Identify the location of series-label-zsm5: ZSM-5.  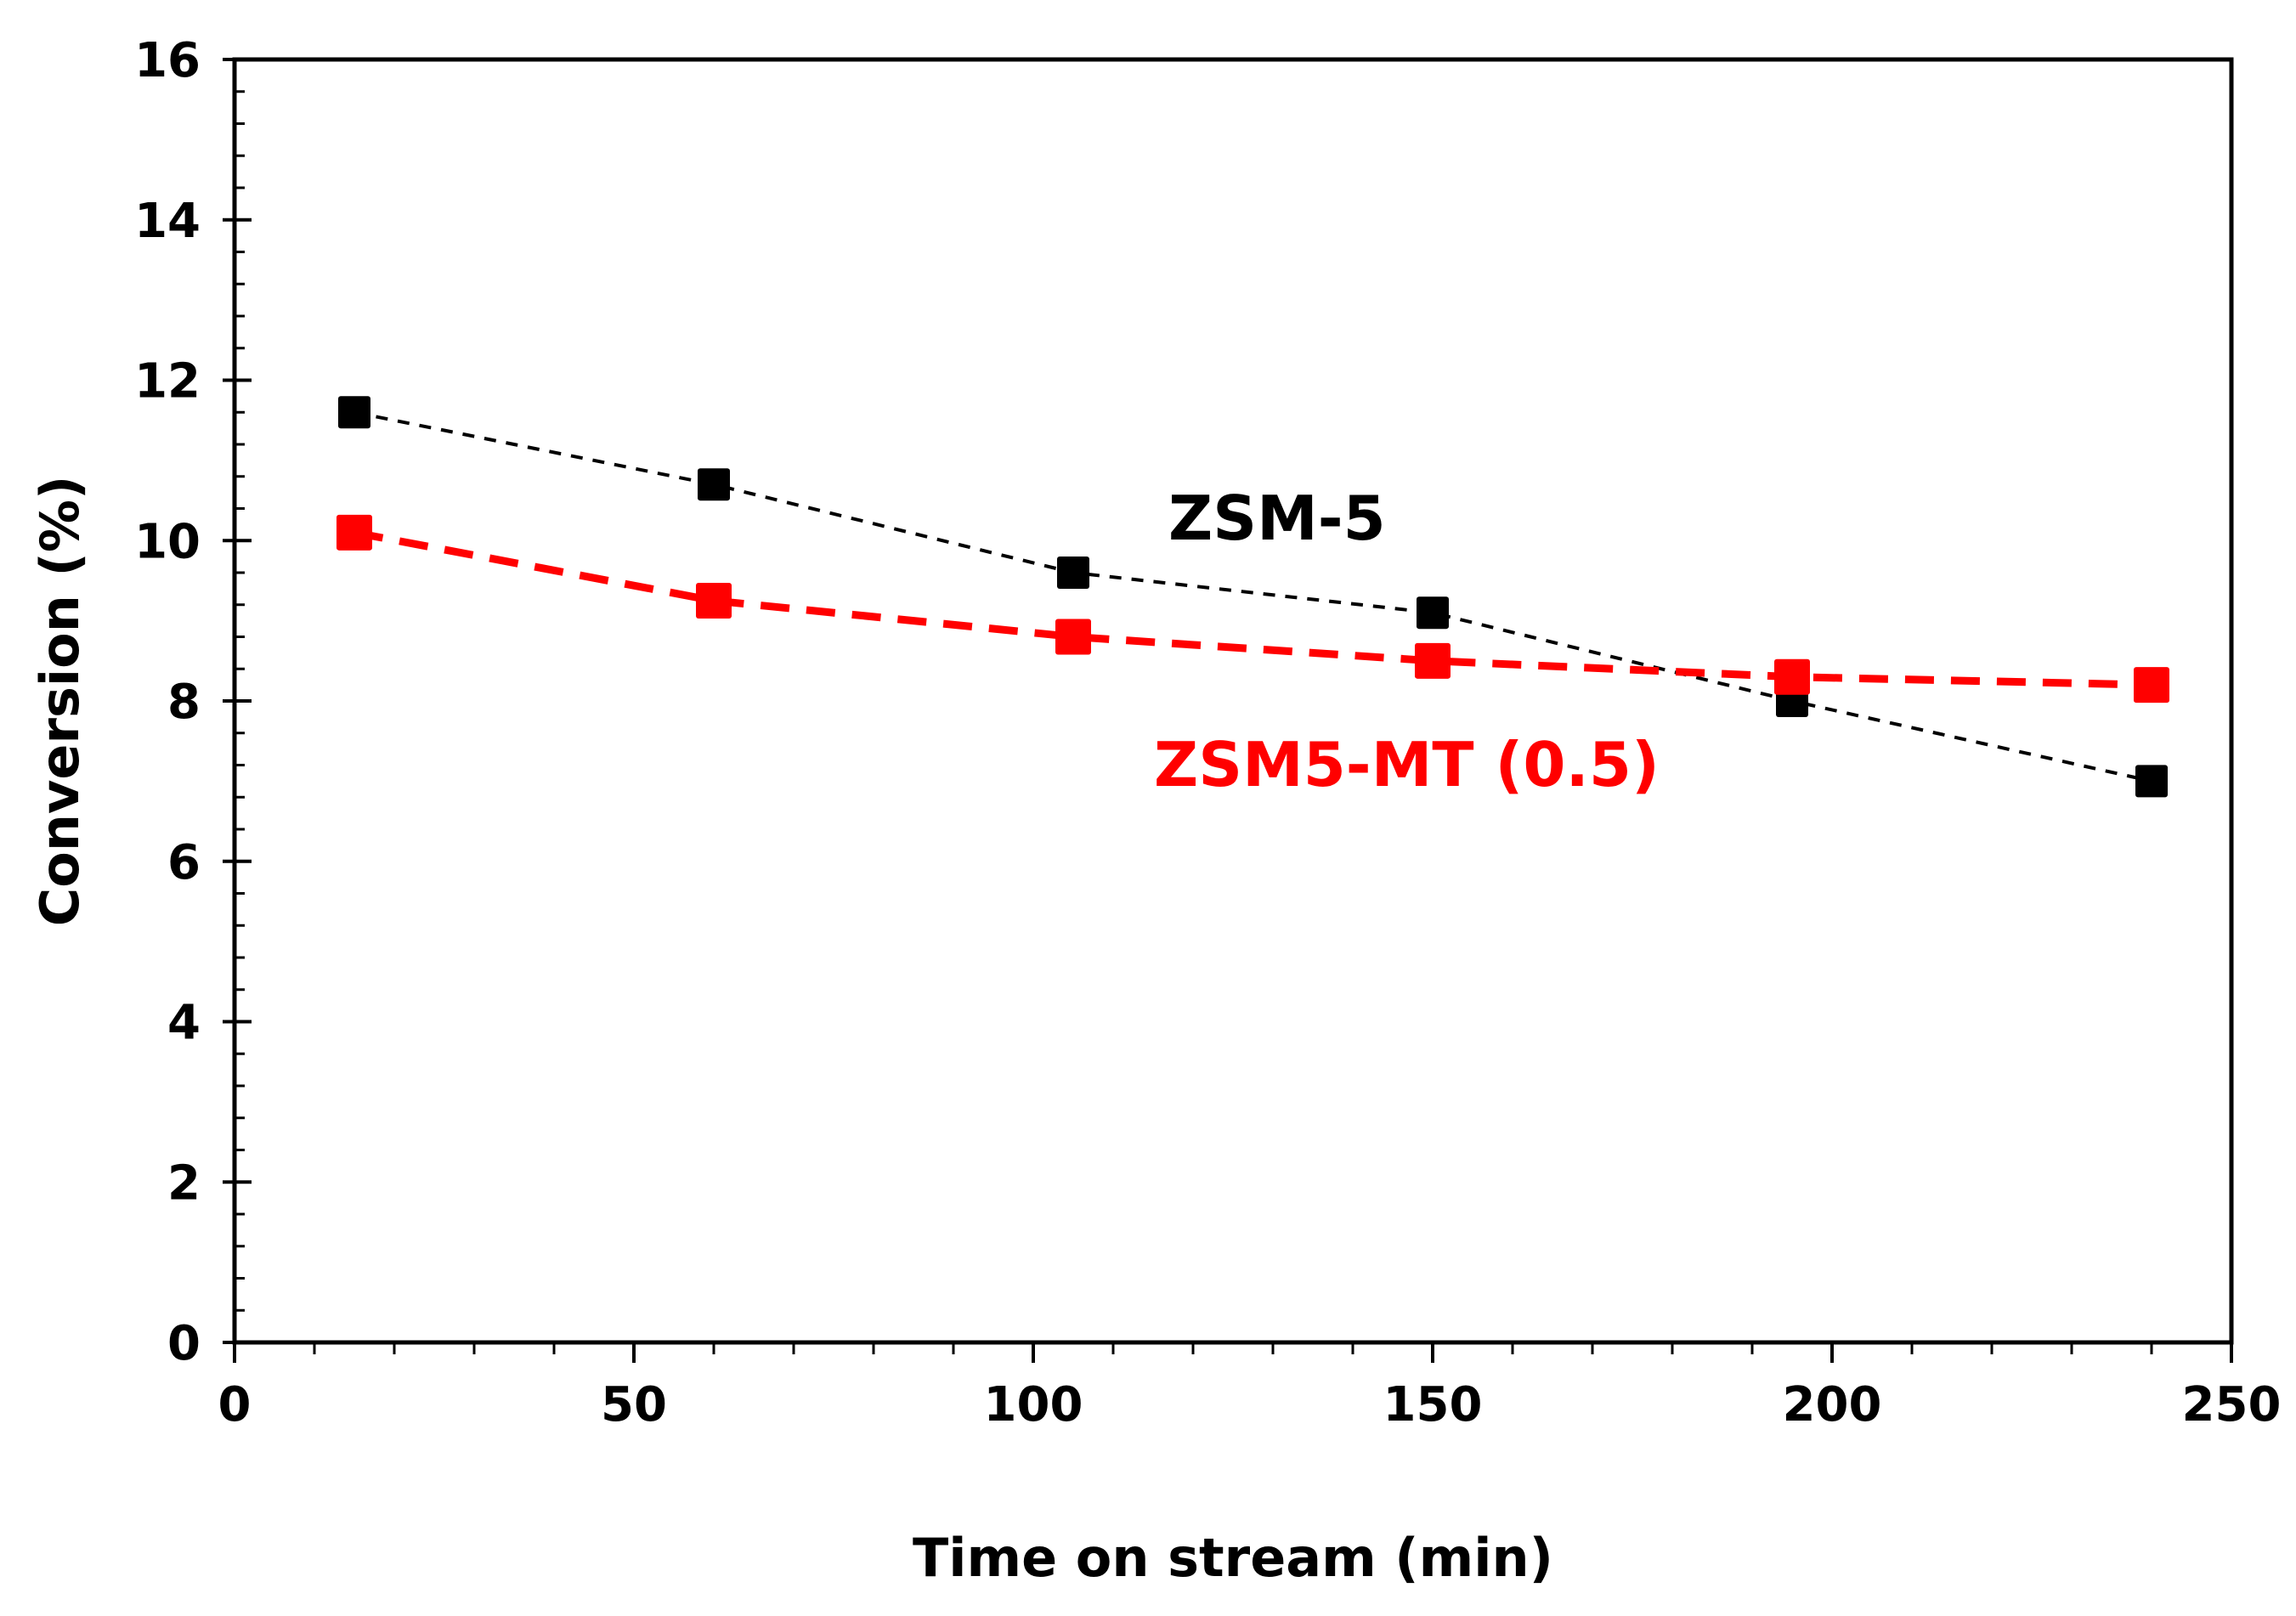
(1277, 518).